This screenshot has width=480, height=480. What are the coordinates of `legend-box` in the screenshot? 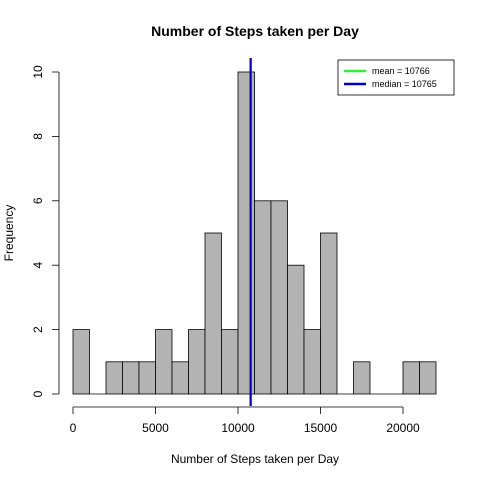 It's located at (396, 77).